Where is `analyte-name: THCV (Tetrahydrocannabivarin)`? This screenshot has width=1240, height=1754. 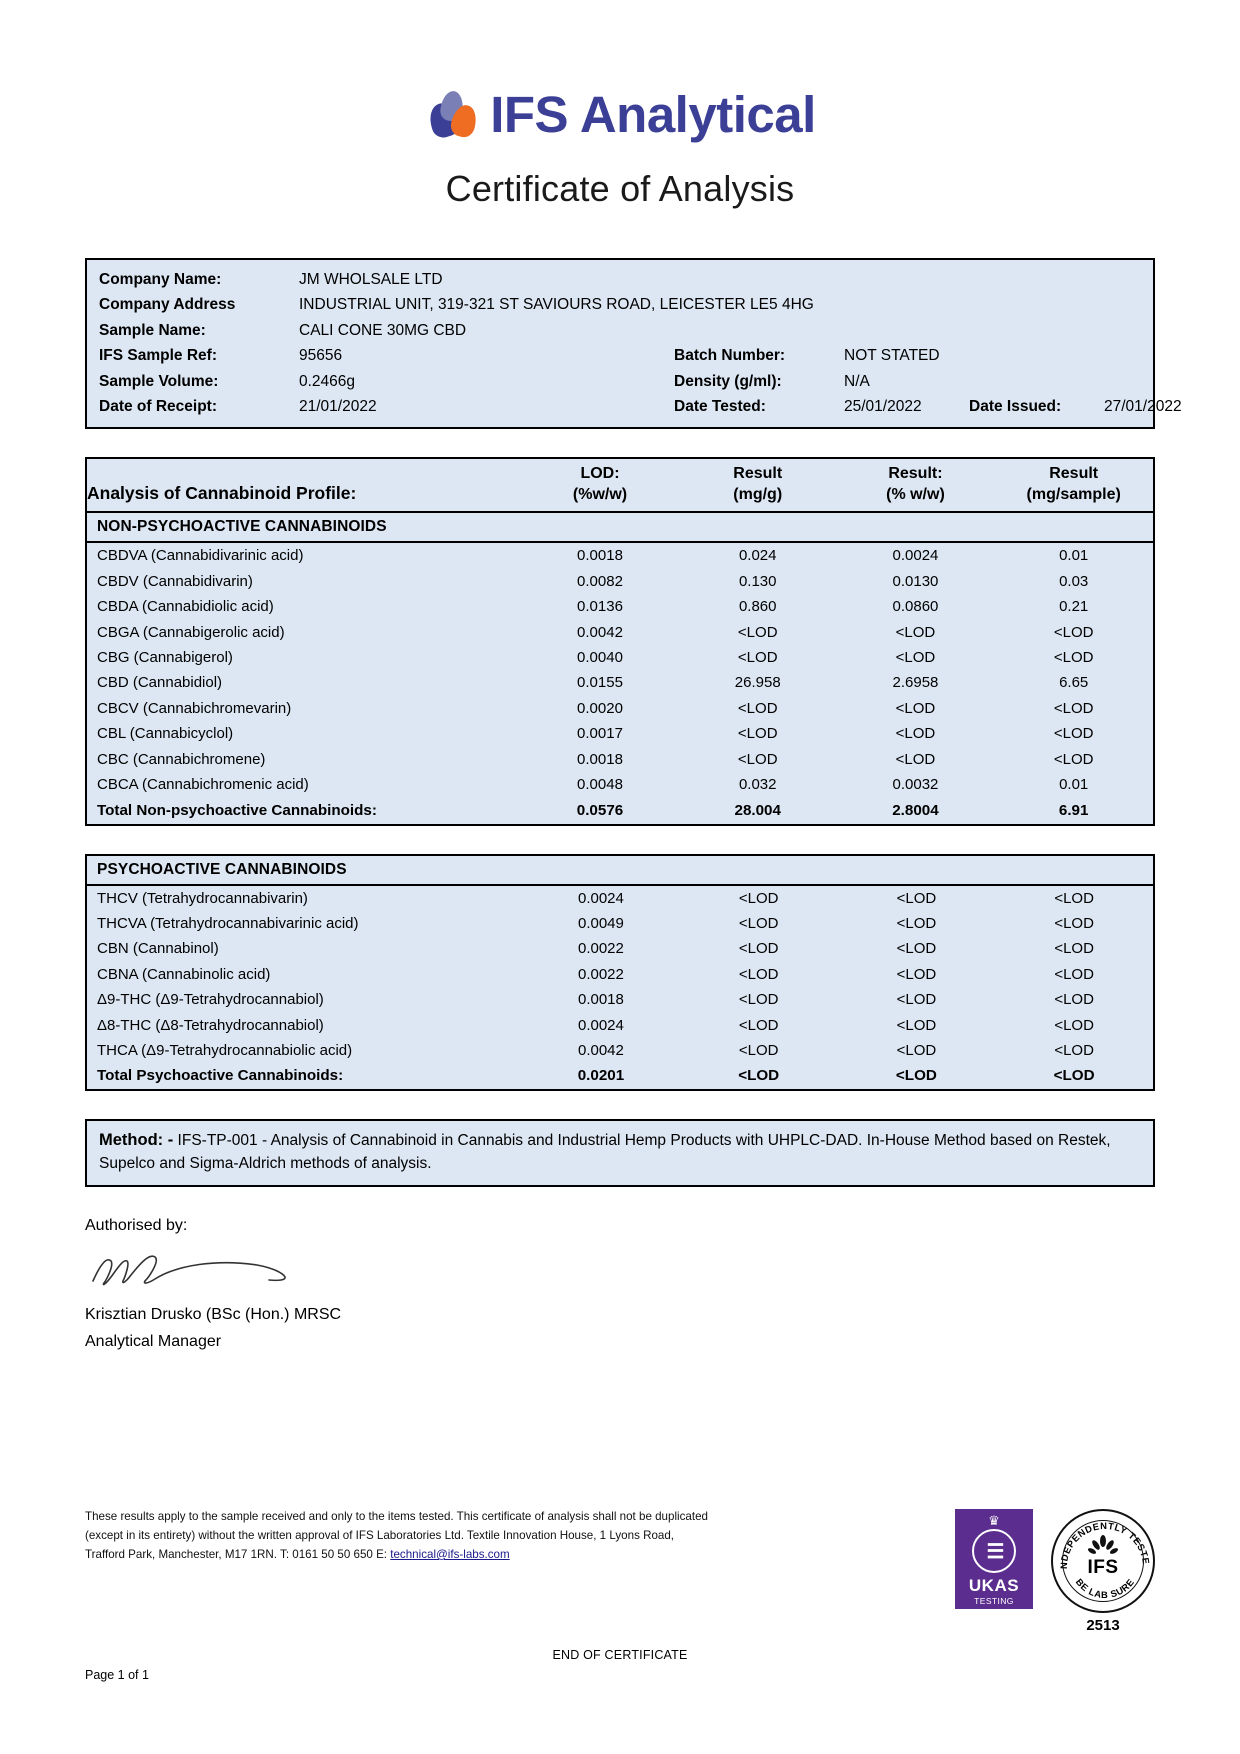 analyte-name: THCV (Tetrahydrocannabivarin) is located at coordinates (202, 898).